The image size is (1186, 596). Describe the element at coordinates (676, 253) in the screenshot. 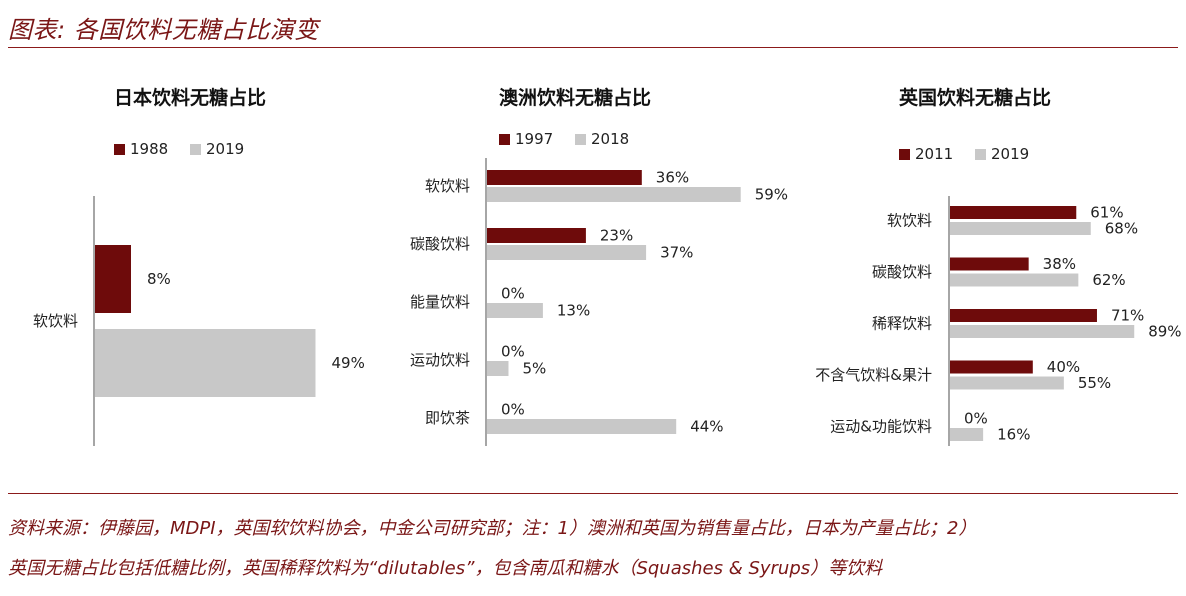

I see `chart2-data-label: 37%` at that location.